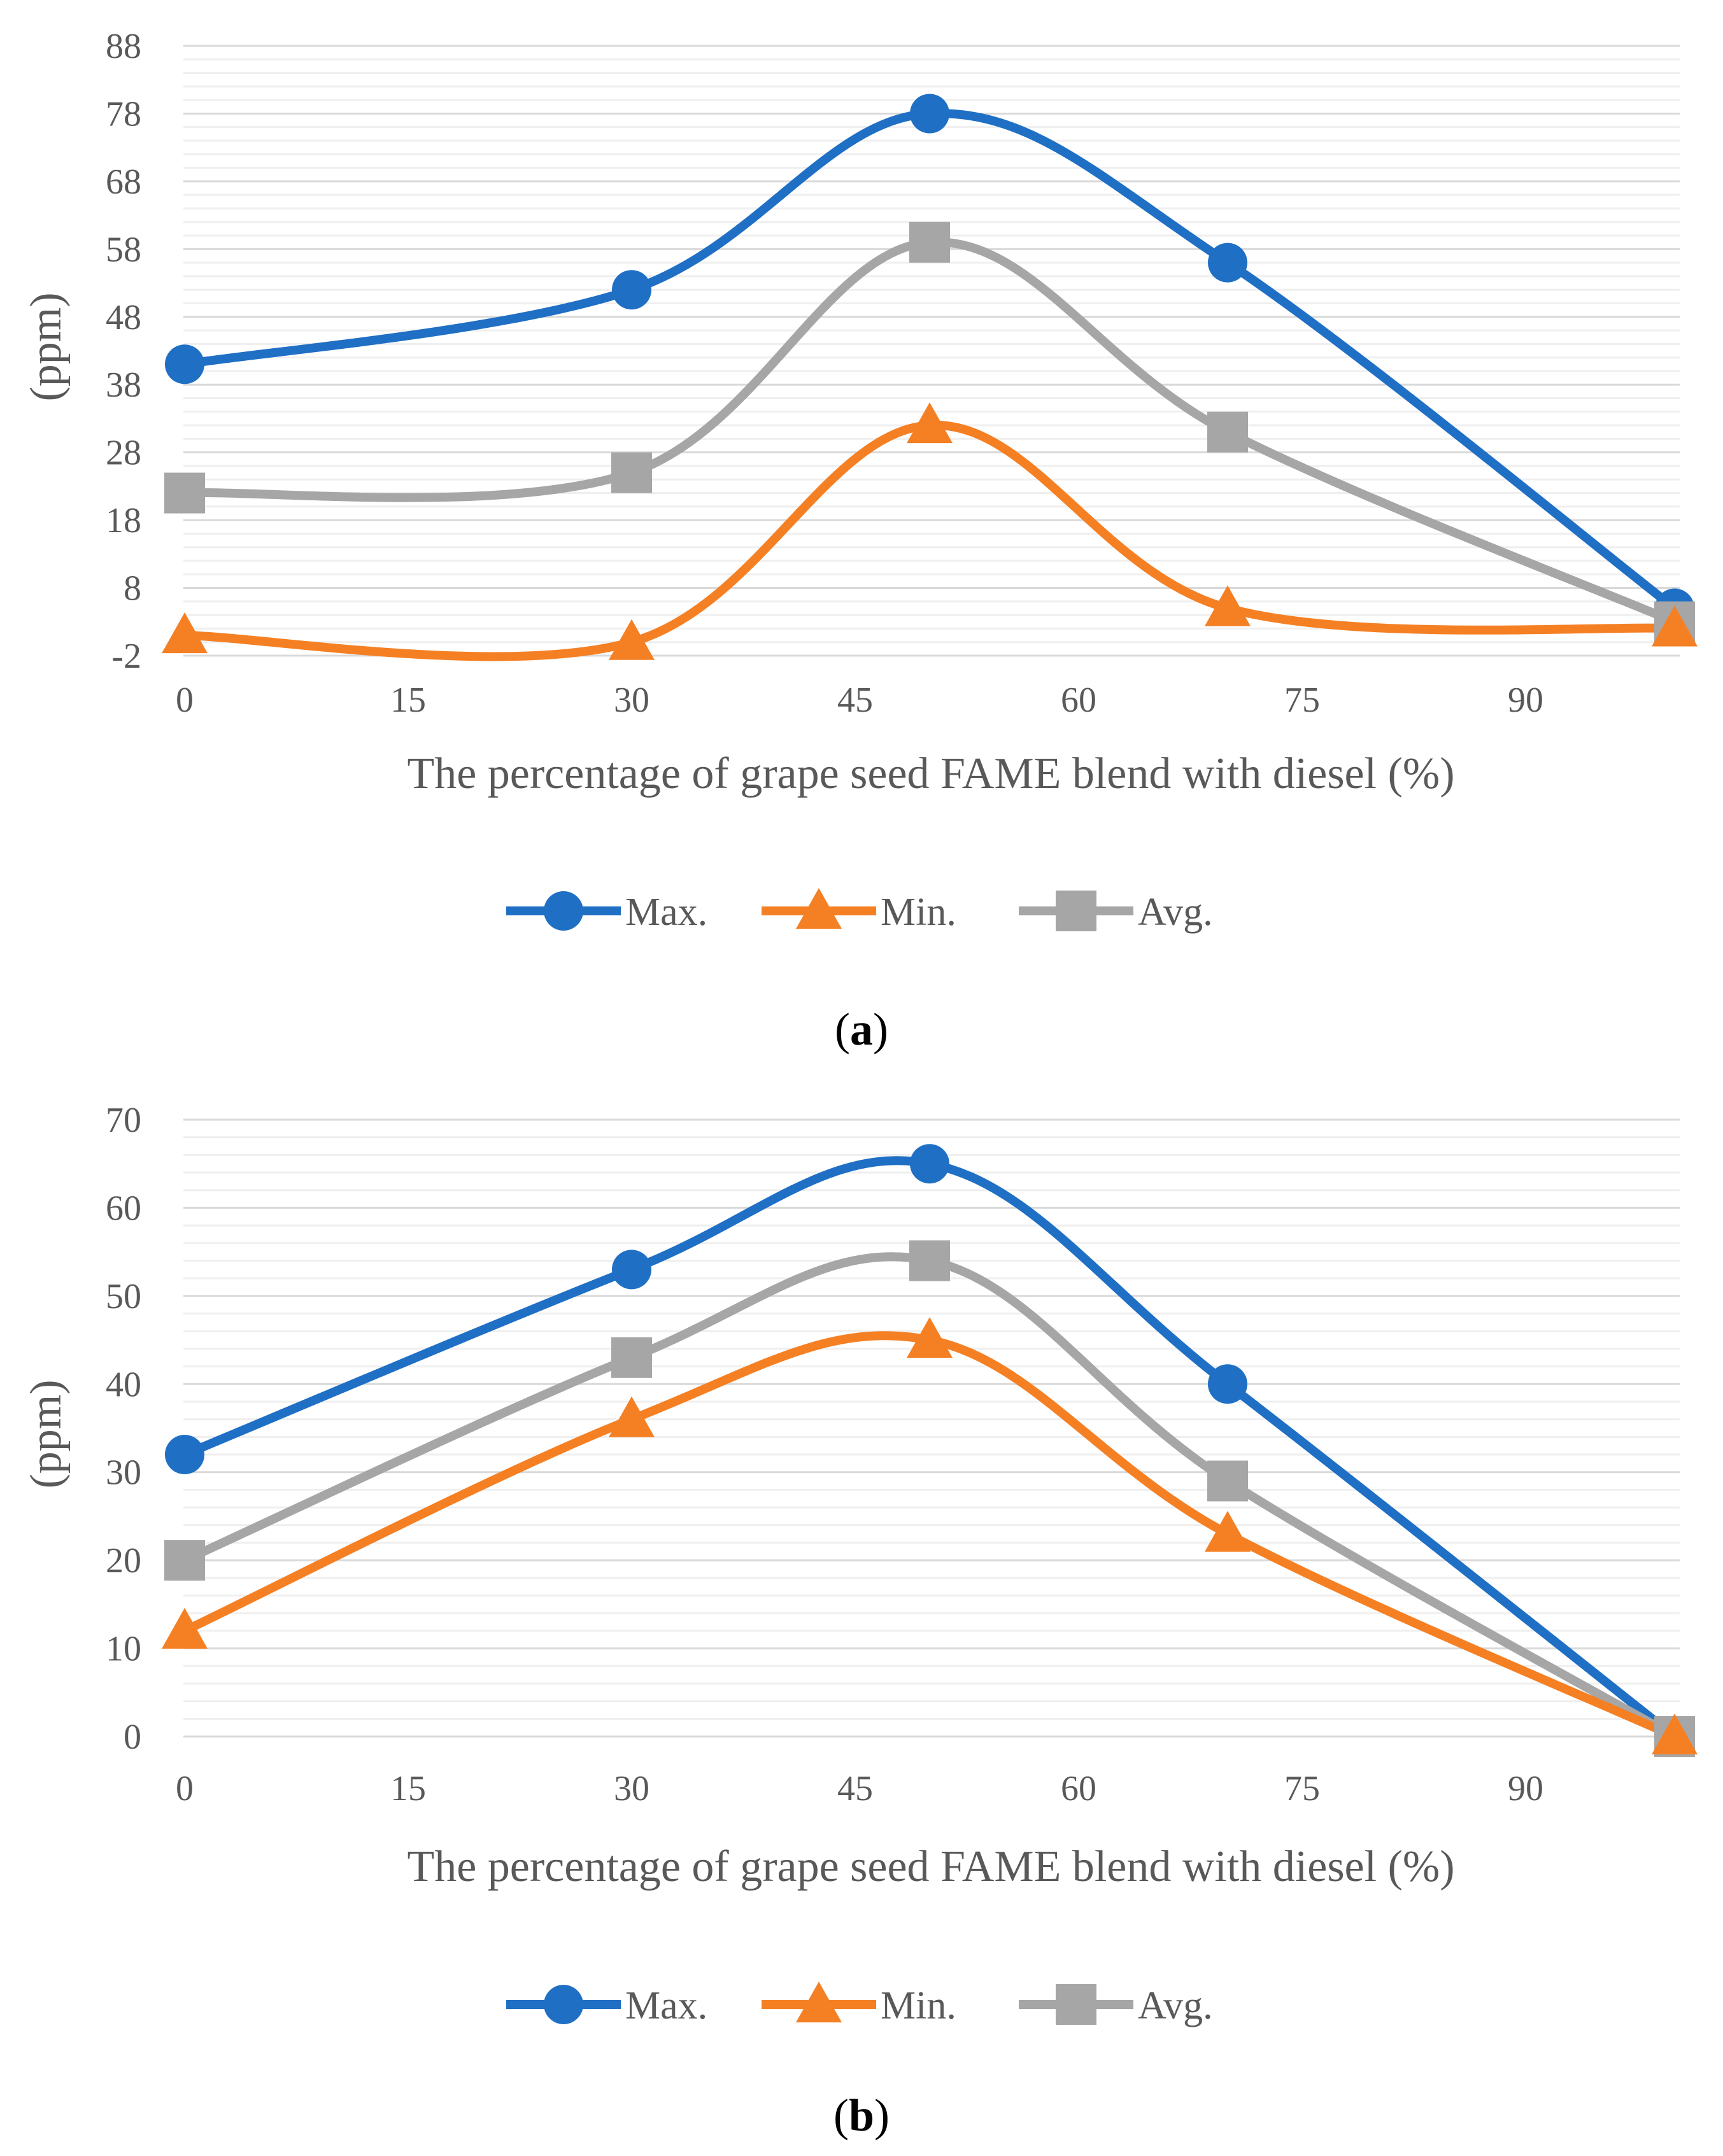 Image resolution: width=1723 pixels, height=2156 pixels. What do you see at coordinates (123, 1473) in the screenshot?
I see `y-tick-label: 30` at bounding box center [123, 1473].